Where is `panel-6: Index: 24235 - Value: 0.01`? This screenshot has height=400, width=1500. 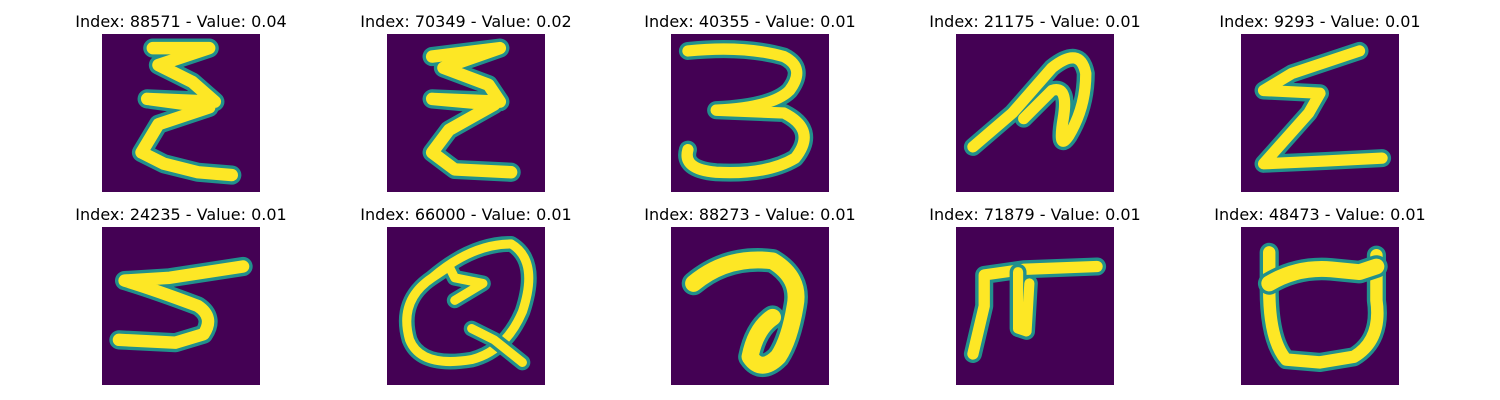 panel-6: Index: 24235 - Value: 0.01 is located at coordinates (181, 300).